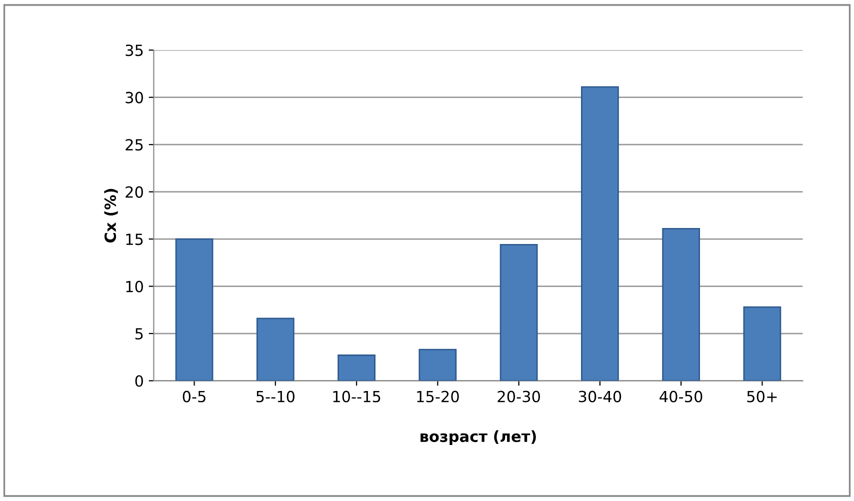  I want to click on x-tick-label: 50+, so click(762, 396).